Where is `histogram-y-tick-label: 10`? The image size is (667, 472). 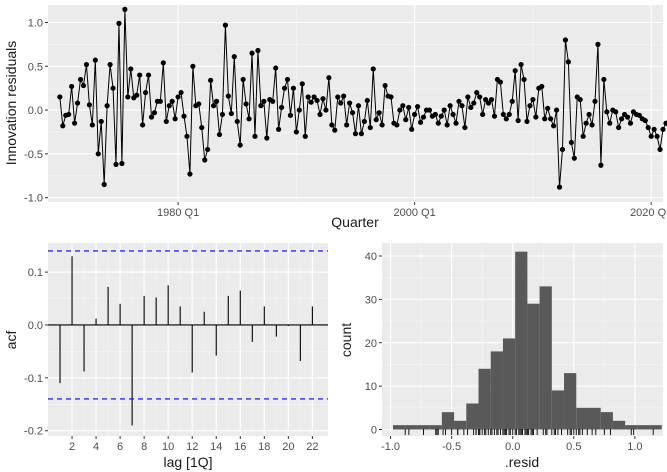 histogram-y-tick-label: 10 is located at coordinates (371, 387).